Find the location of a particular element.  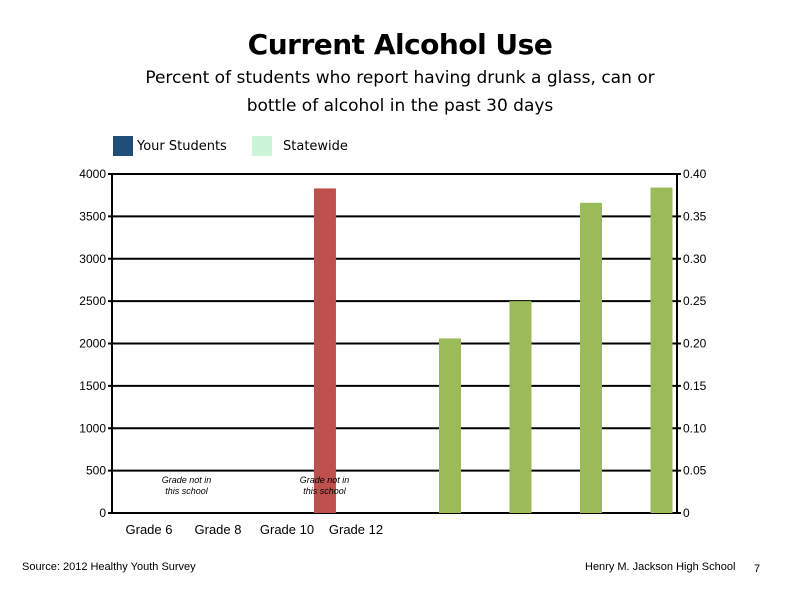

school-name: Henry M. Jackson High School is located at coordinates (660, 567).